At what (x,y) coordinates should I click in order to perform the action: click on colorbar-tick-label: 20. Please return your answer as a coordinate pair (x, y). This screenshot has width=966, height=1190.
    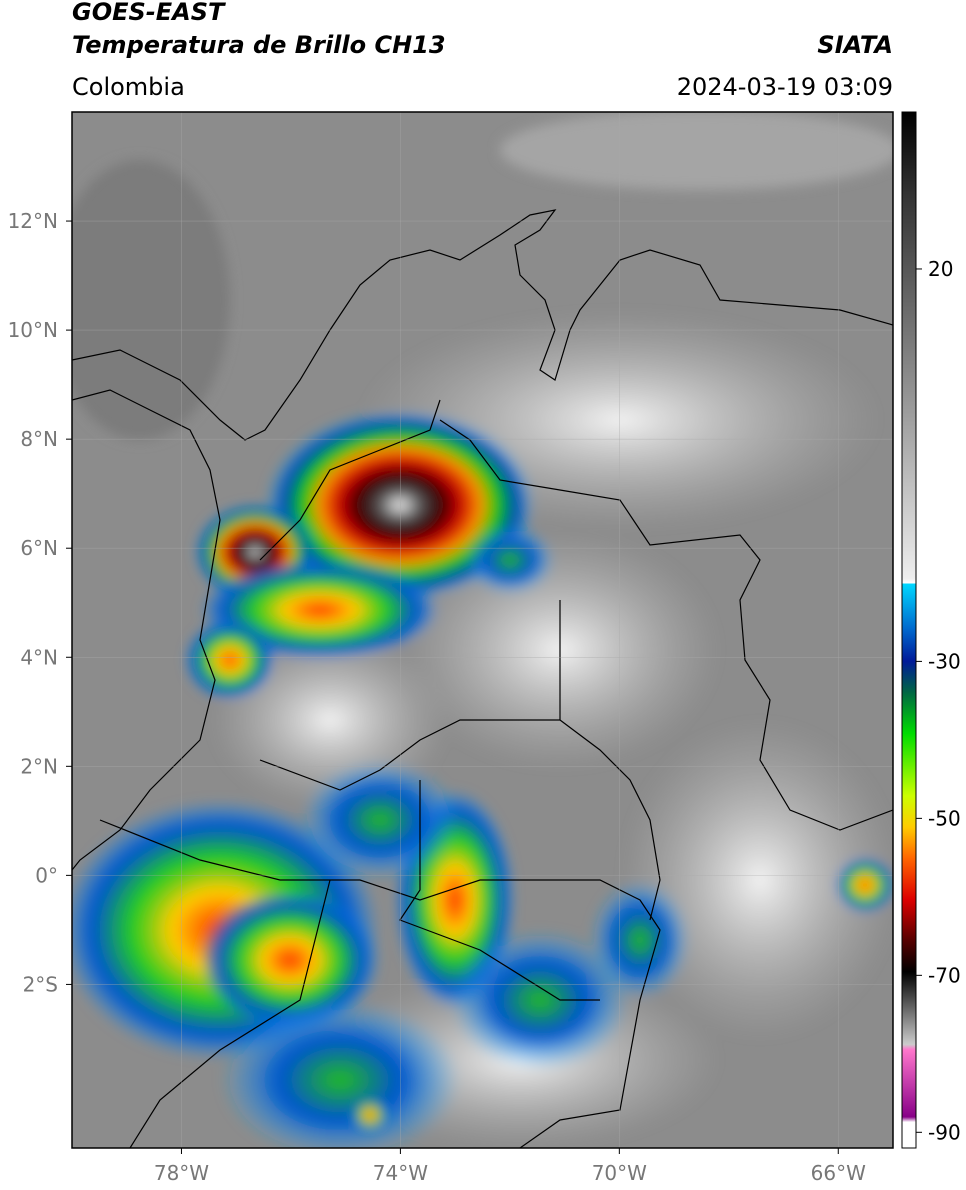
    Looking at the image, I should click on (940, 269).